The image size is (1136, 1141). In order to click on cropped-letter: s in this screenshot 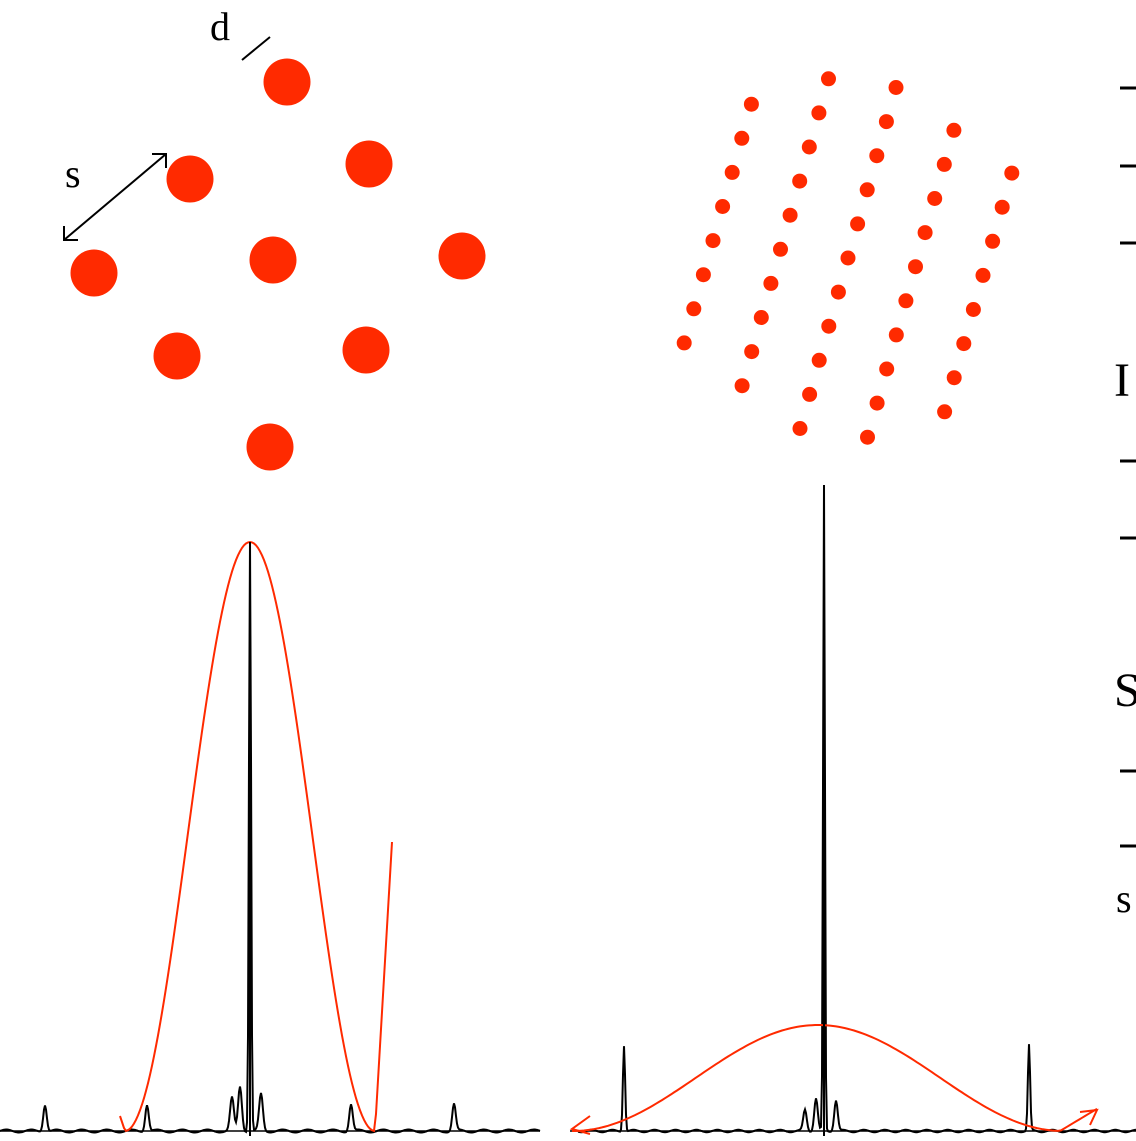, I will do `click(1124, 898)`.